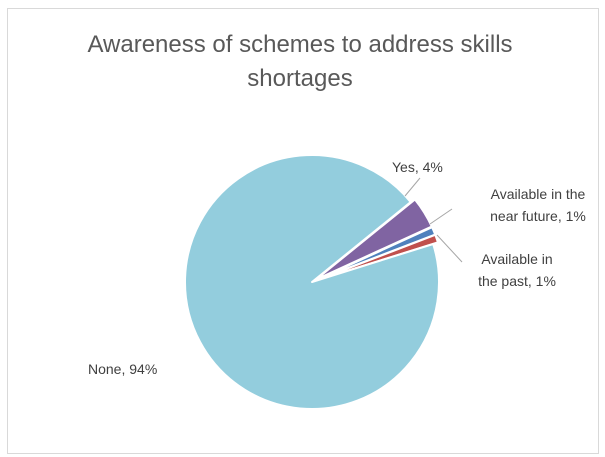  I want to click on data-label: Yes, 4%, so click(417, 167).